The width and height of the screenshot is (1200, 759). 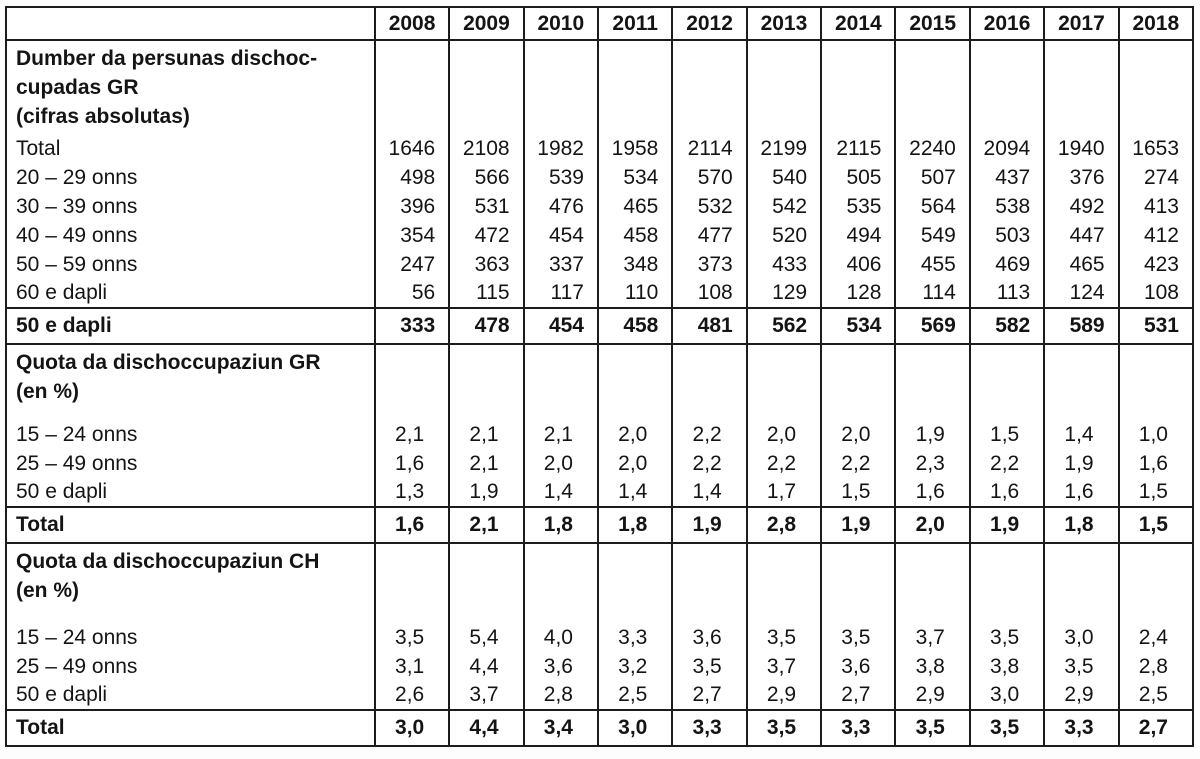 I want to click on value-cell: 114, so click(x=932, y=293).